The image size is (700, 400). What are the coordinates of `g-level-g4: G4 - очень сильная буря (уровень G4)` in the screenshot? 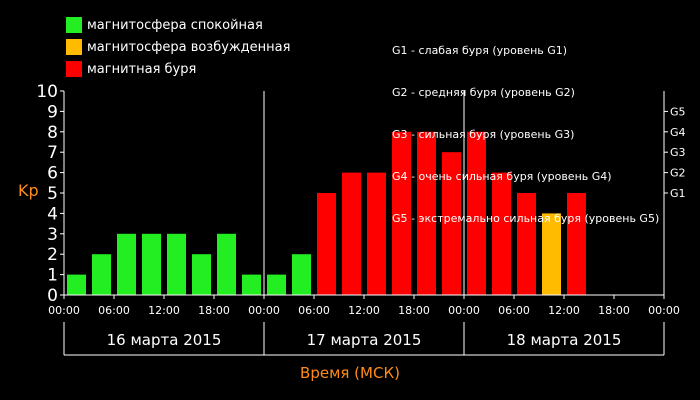 It's located at (502, 176).